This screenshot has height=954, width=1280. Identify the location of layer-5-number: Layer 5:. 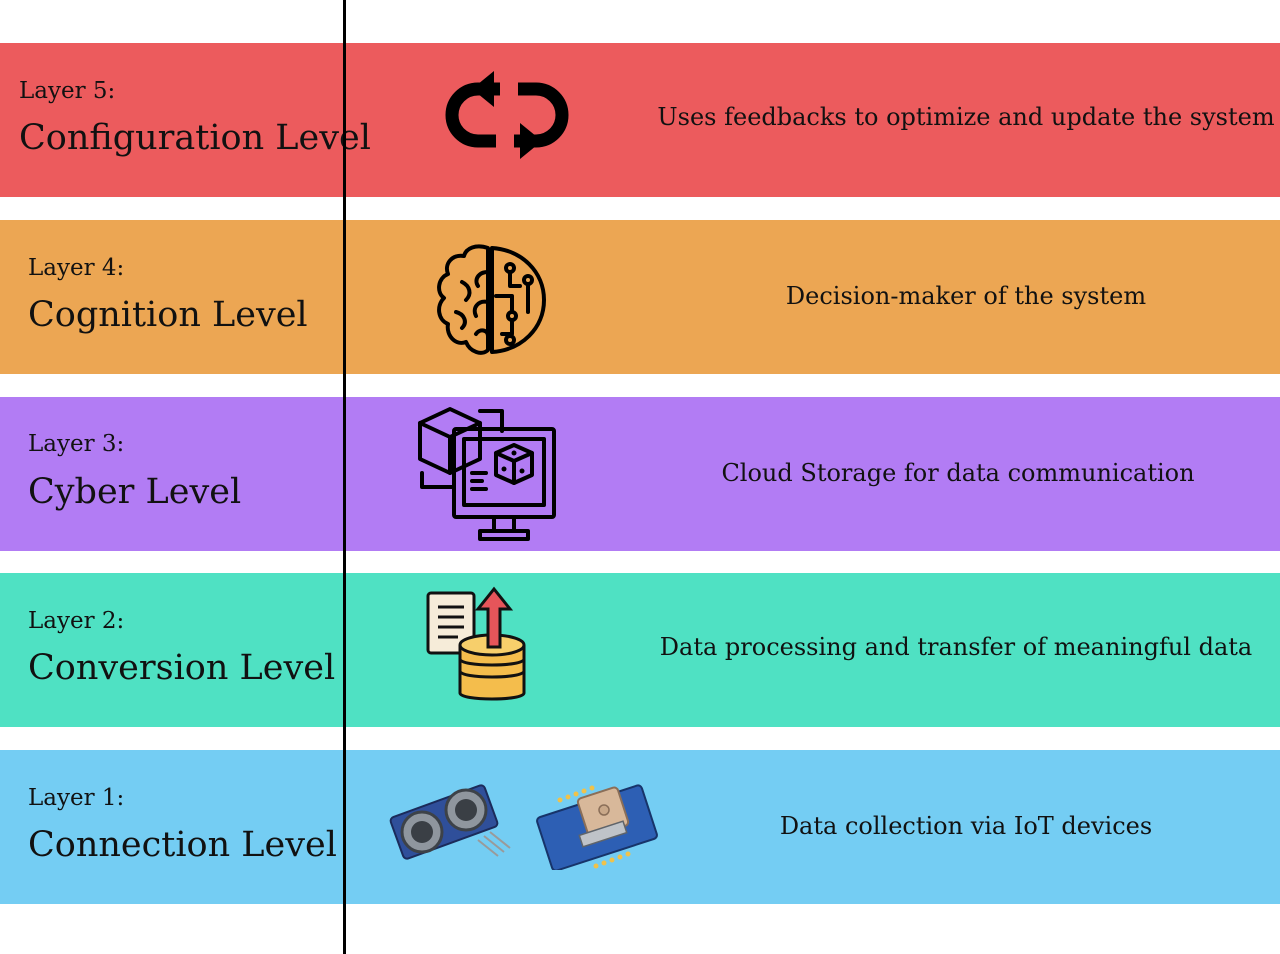
(67, 91).